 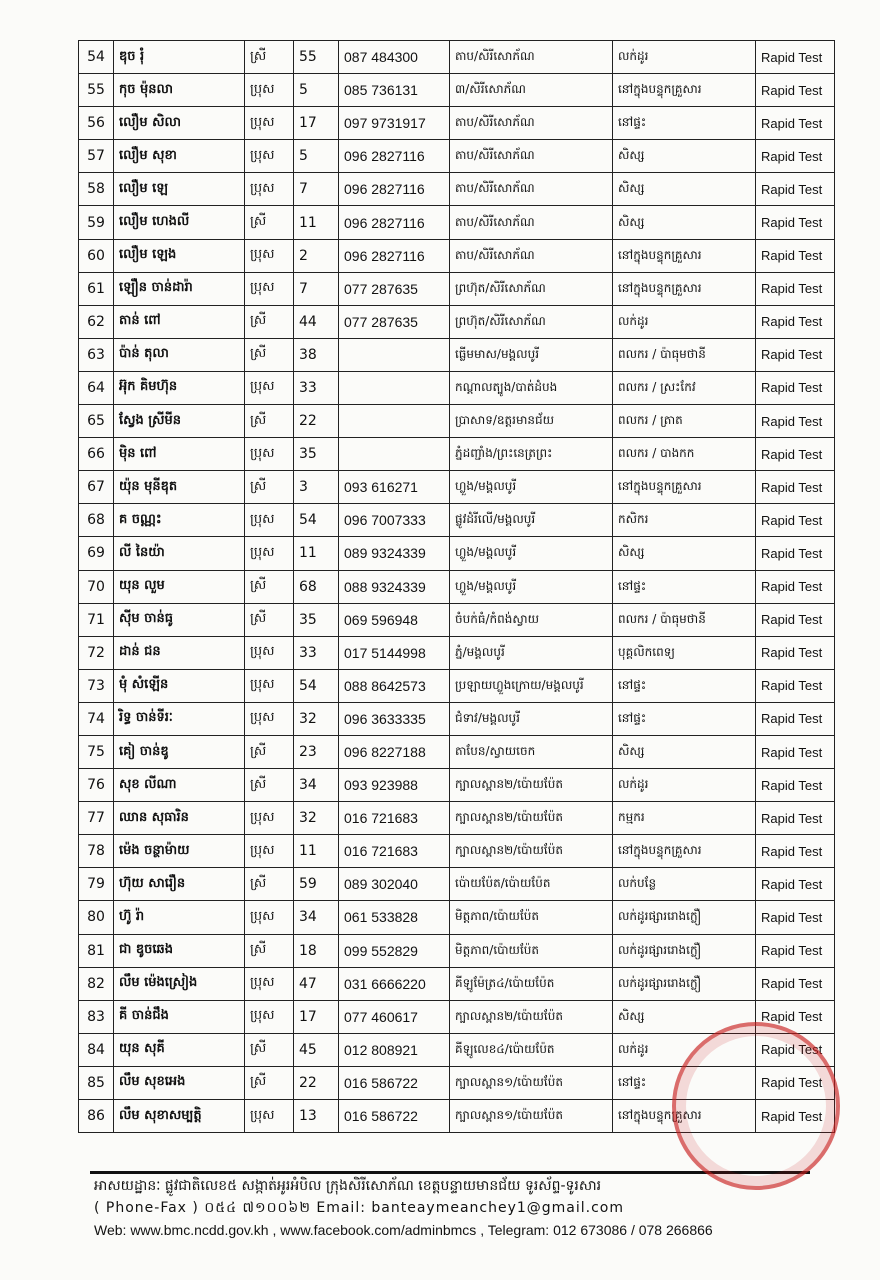 I want to click on phone-fax: ( Phone-Fax ) ០៥៤ ៧១០០៦២ Email:, so click(x=233, y=1208).